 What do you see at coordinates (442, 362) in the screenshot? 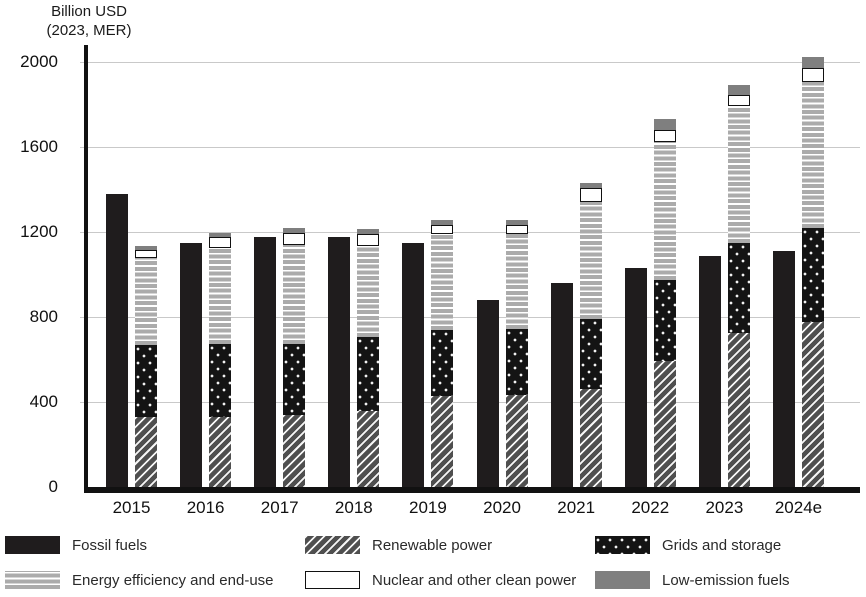
I see `segment-grids-2019` at bounding box center [442, 362].